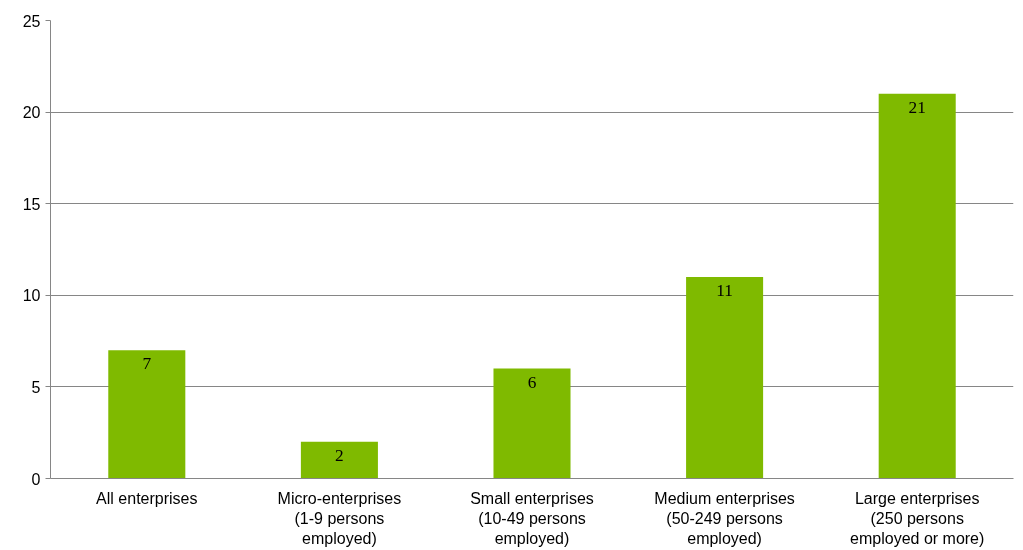 The image size is (1023, 550). I want to click on y-tick-label: 15, so click(31, 204).